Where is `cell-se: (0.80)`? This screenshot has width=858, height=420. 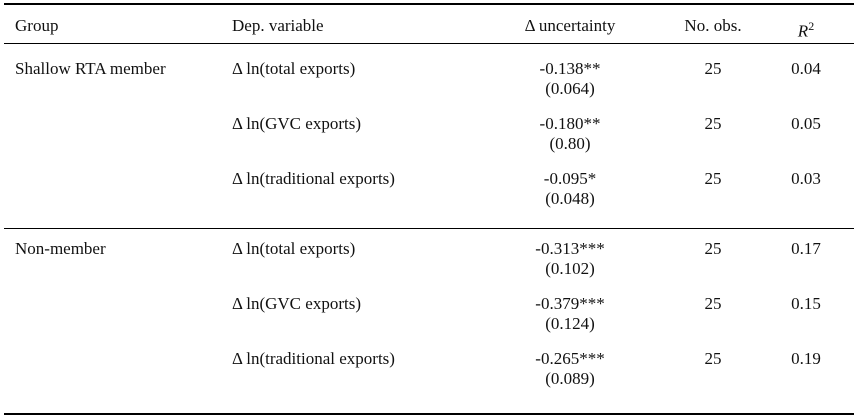 cell-se: (0.80) is located at coordinates (570, 143).